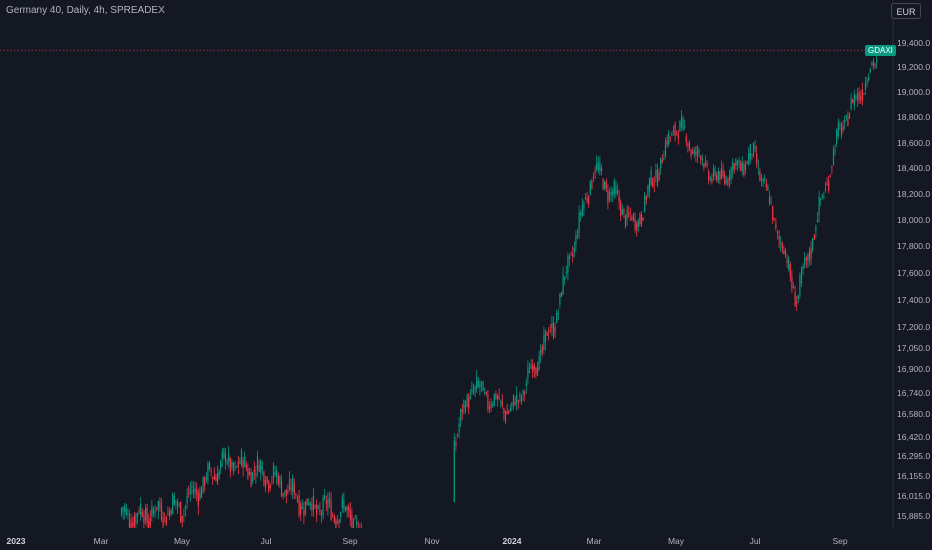  Describe the element at coordinates (906, 11) in the screenshot. I see `currency-button: EUR` at that location.